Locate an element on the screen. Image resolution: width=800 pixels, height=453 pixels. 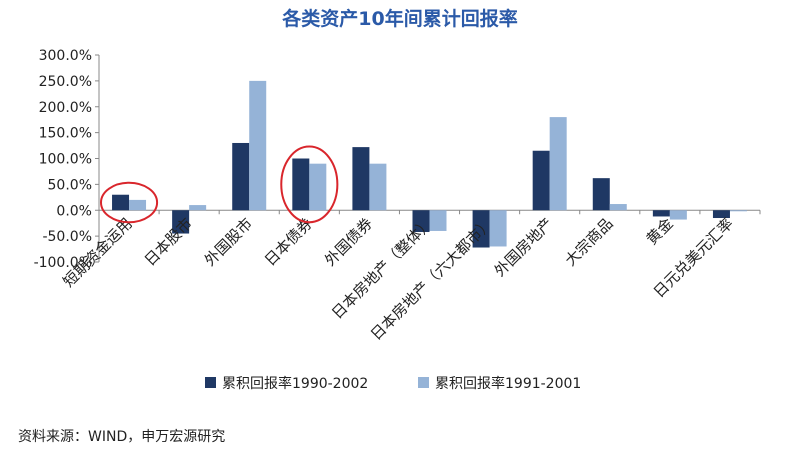
y-tick-label: 200.0% is located at coordinates (65, 108).